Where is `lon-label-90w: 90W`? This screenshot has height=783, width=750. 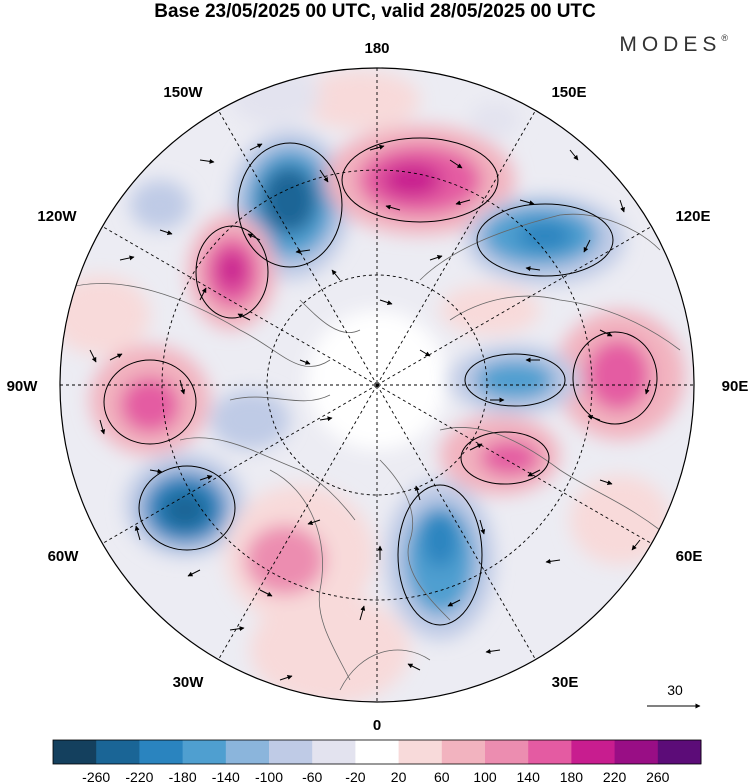 lon-label-90w: 90W is located at coordinates (23, 386).